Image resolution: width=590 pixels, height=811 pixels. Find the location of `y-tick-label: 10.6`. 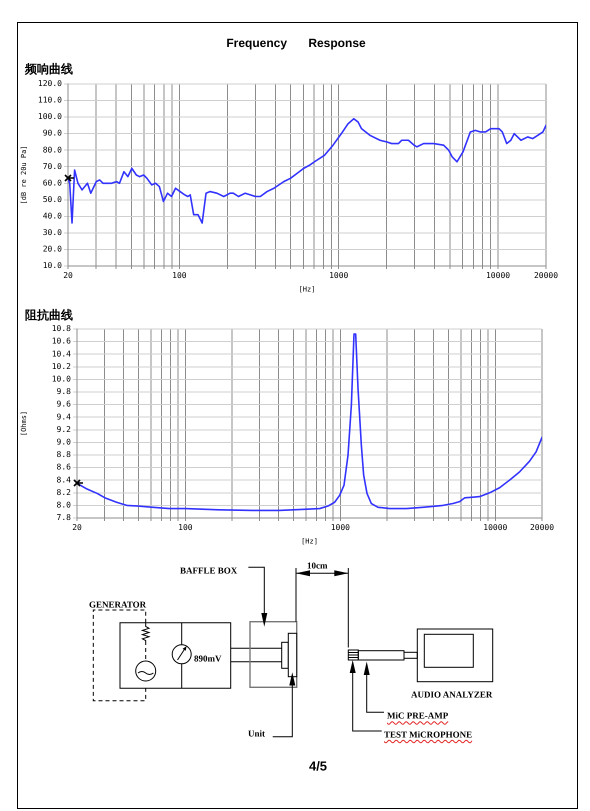

y-tick-label: 10.6 is located at coordinates (62, 341).